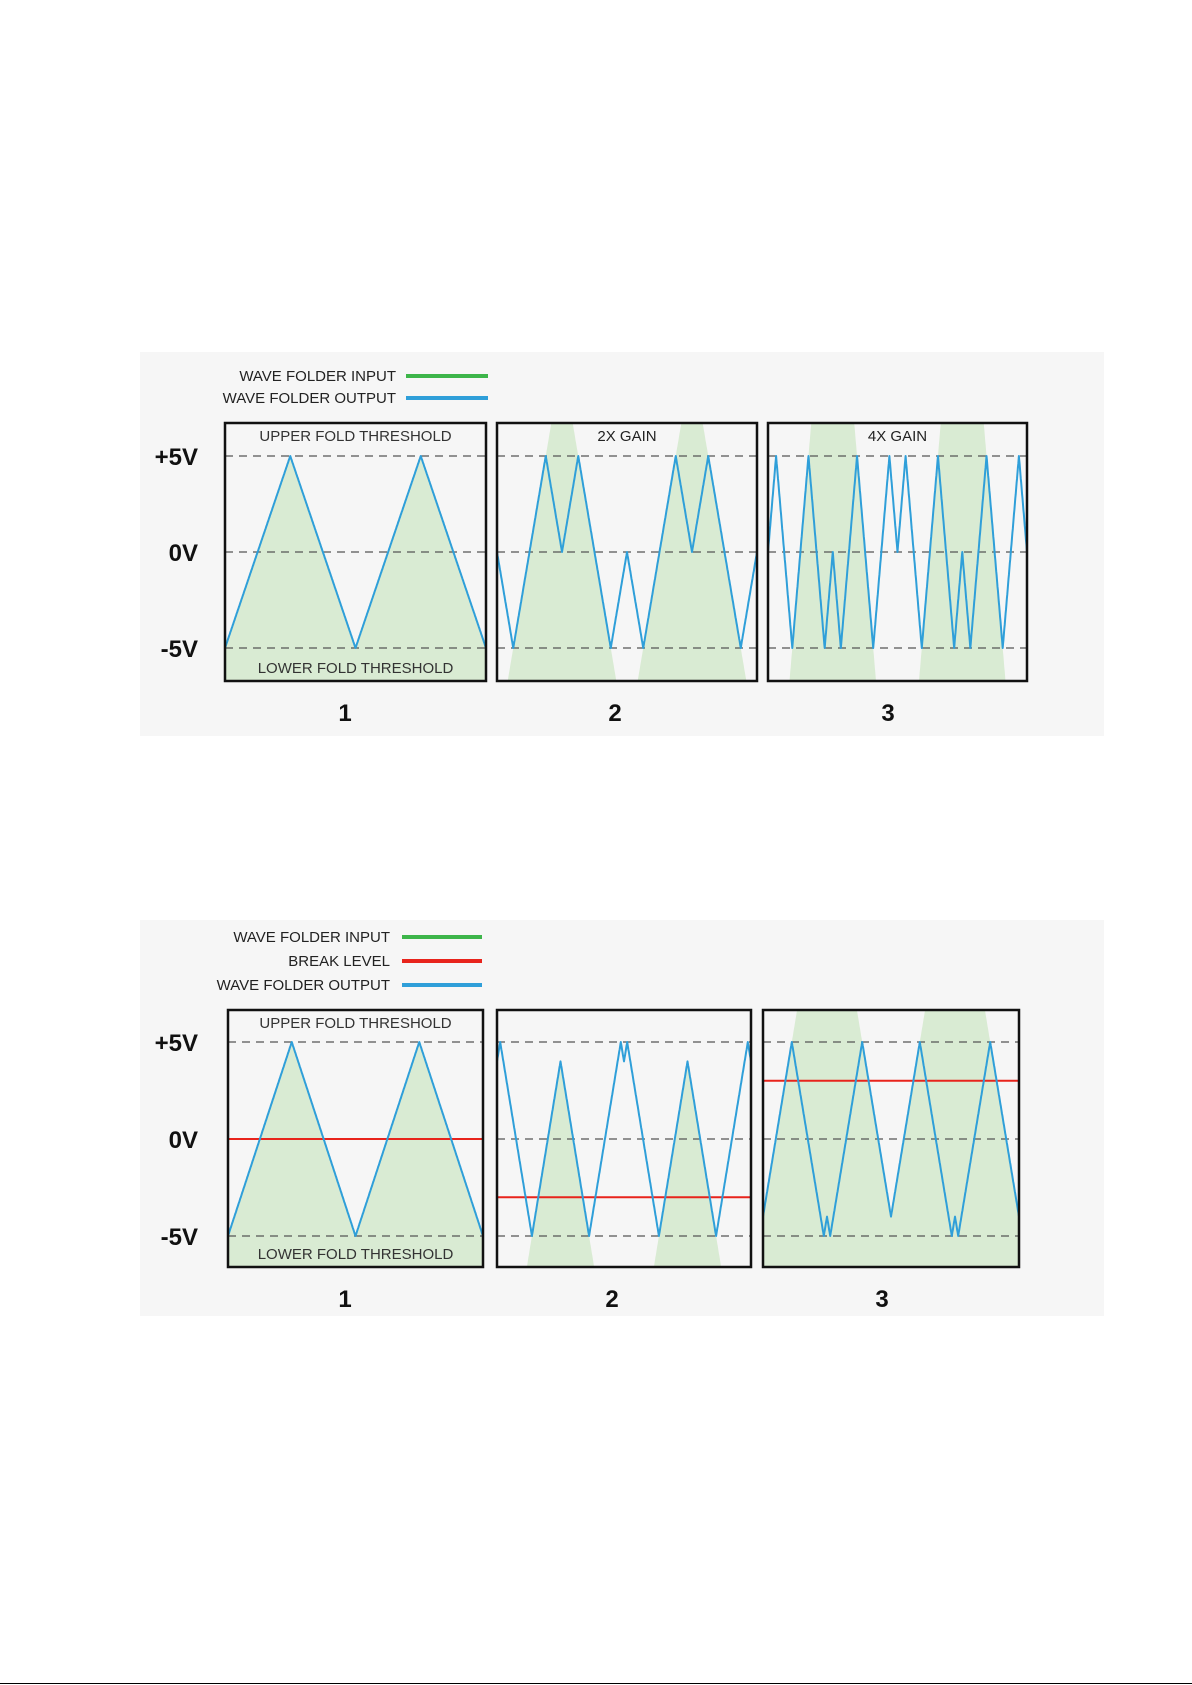 This screenshot has height=1685, width=1192. What do you see at coordinates (626, 436) in the screenshot?
I see `panel-title: 2X GAIN` at bounding box center [626, 436].